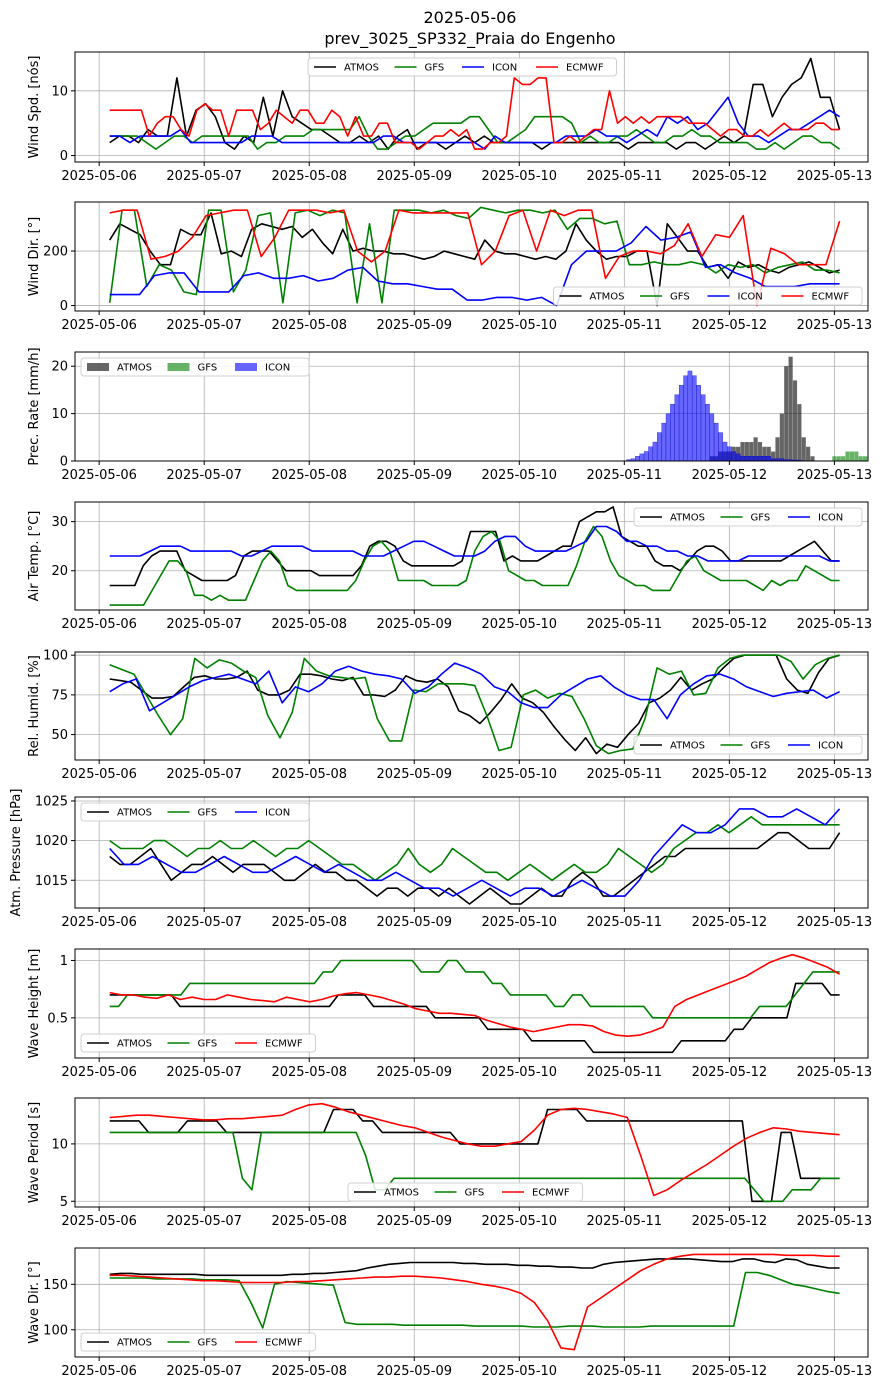  I want to click on y-axis-label: Atm. Pressure [hPa], so click(16, 853).